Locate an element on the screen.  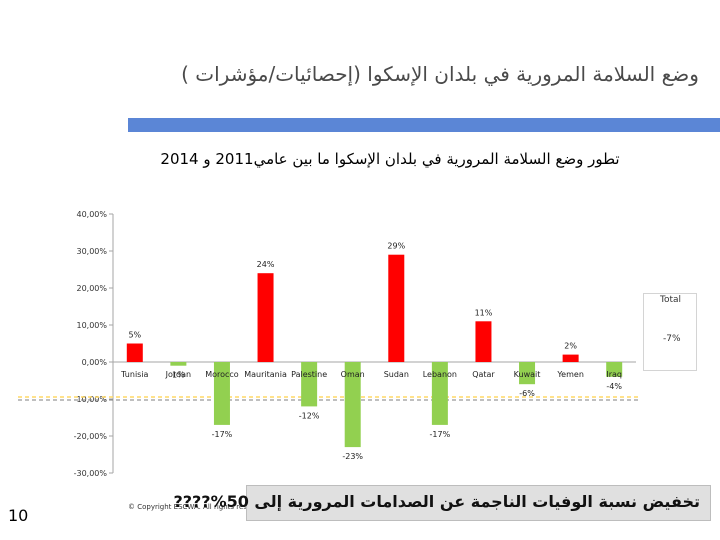
x-tick-label: Qatar is located at coordinates (483, 374).